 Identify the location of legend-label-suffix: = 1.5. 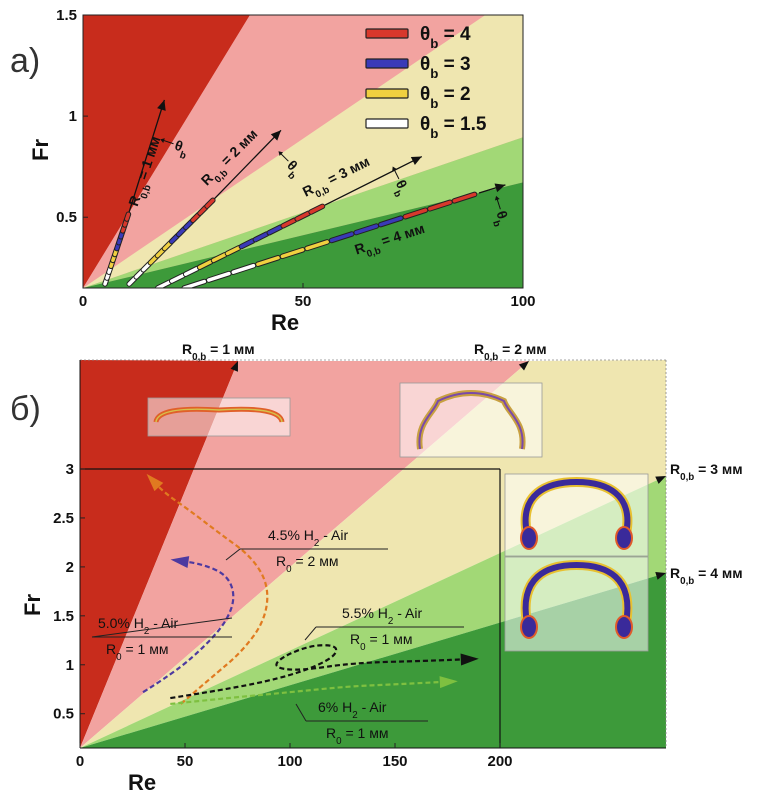
(462, 124).